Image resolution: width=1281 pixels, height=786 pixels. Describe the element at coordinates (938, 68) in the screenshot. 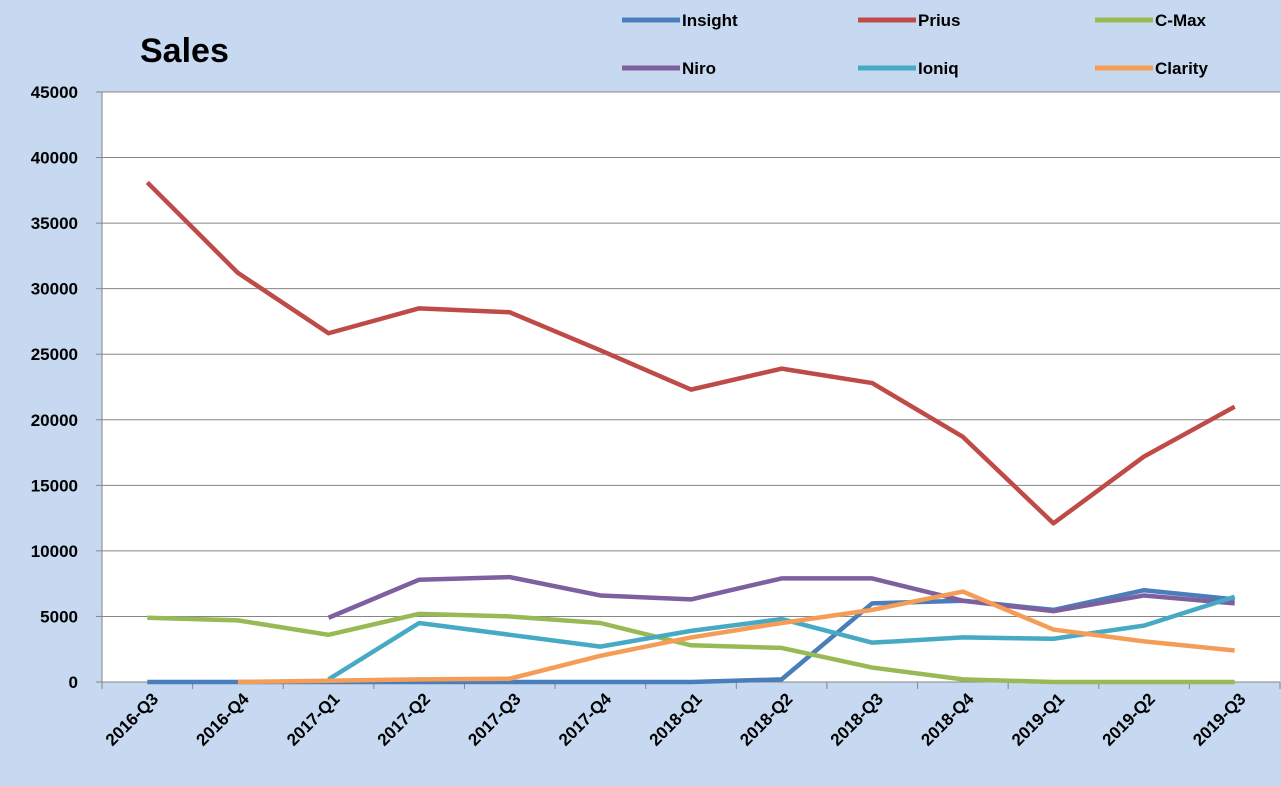

I see `legend-label: Ioniq` at that location.